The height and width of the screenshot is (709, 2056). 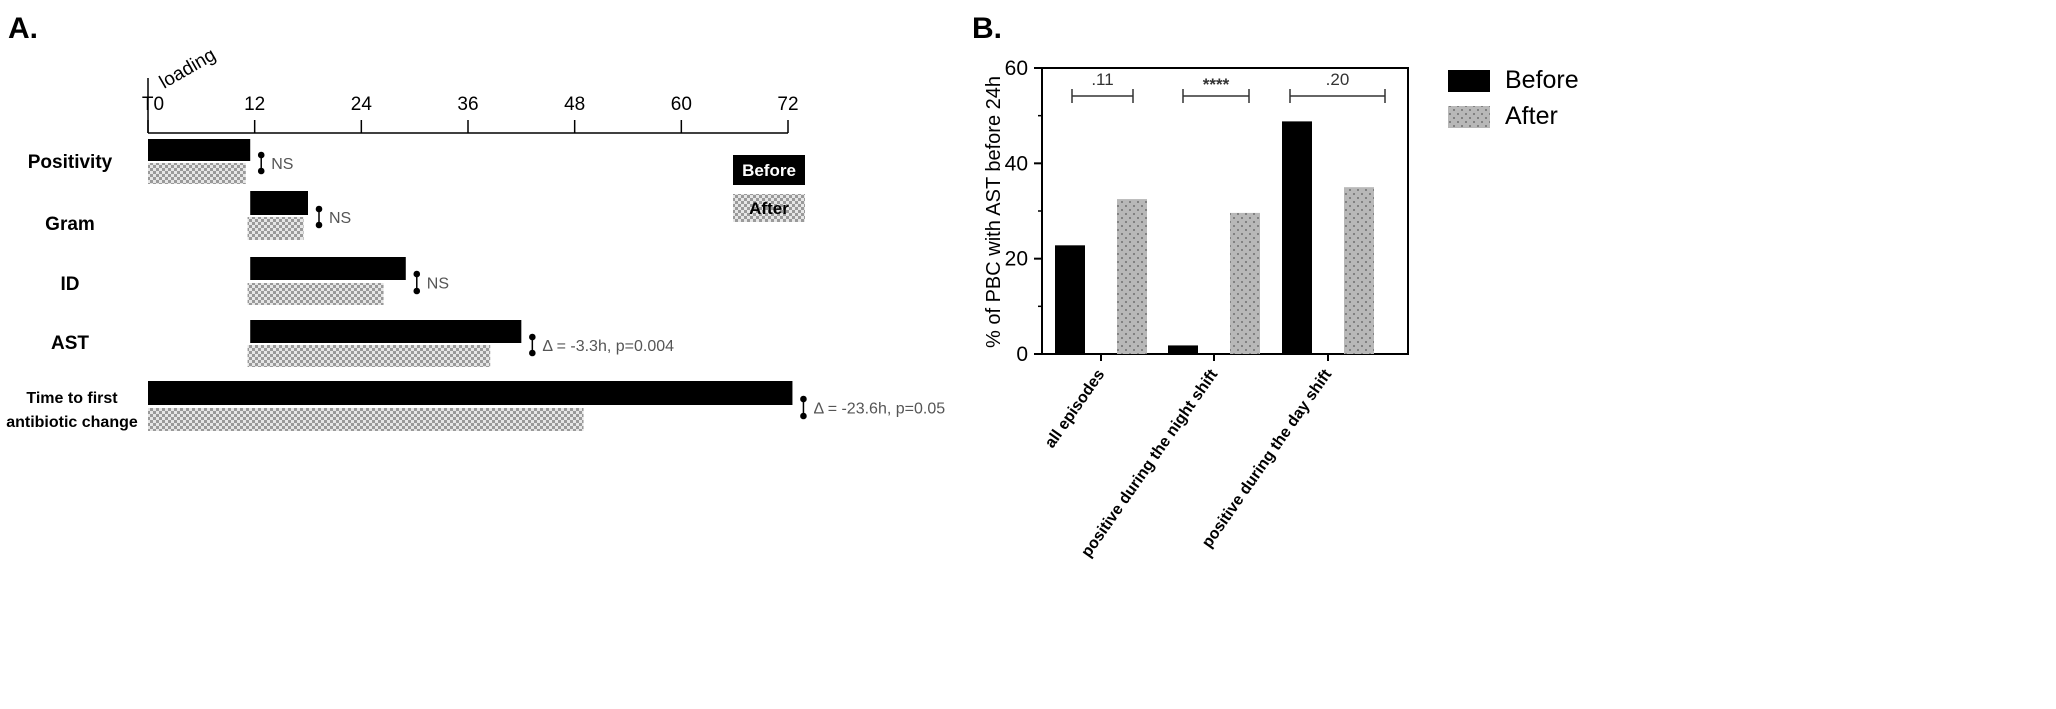 I want to click on time-tick-label: T0, so click(x=153, y=104).